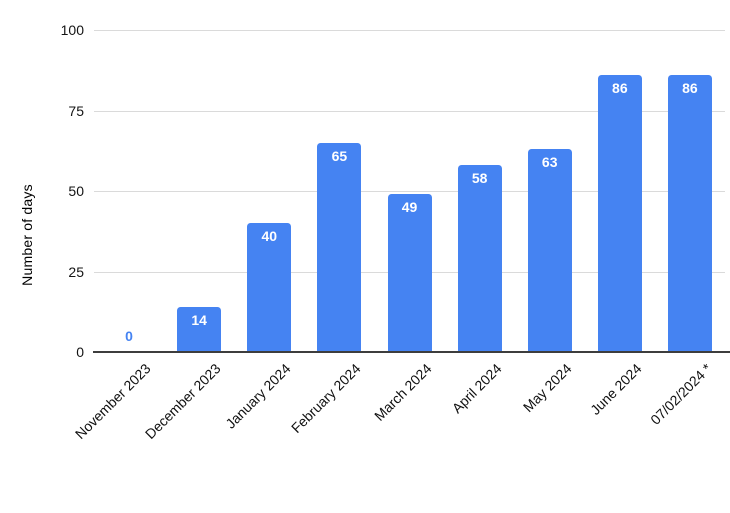 The image size is (730, 513). What do you see at coordinates (183, 401) in the screenshot?
I see `x-axis-label: December 2023` at bounding box center [183, 401].